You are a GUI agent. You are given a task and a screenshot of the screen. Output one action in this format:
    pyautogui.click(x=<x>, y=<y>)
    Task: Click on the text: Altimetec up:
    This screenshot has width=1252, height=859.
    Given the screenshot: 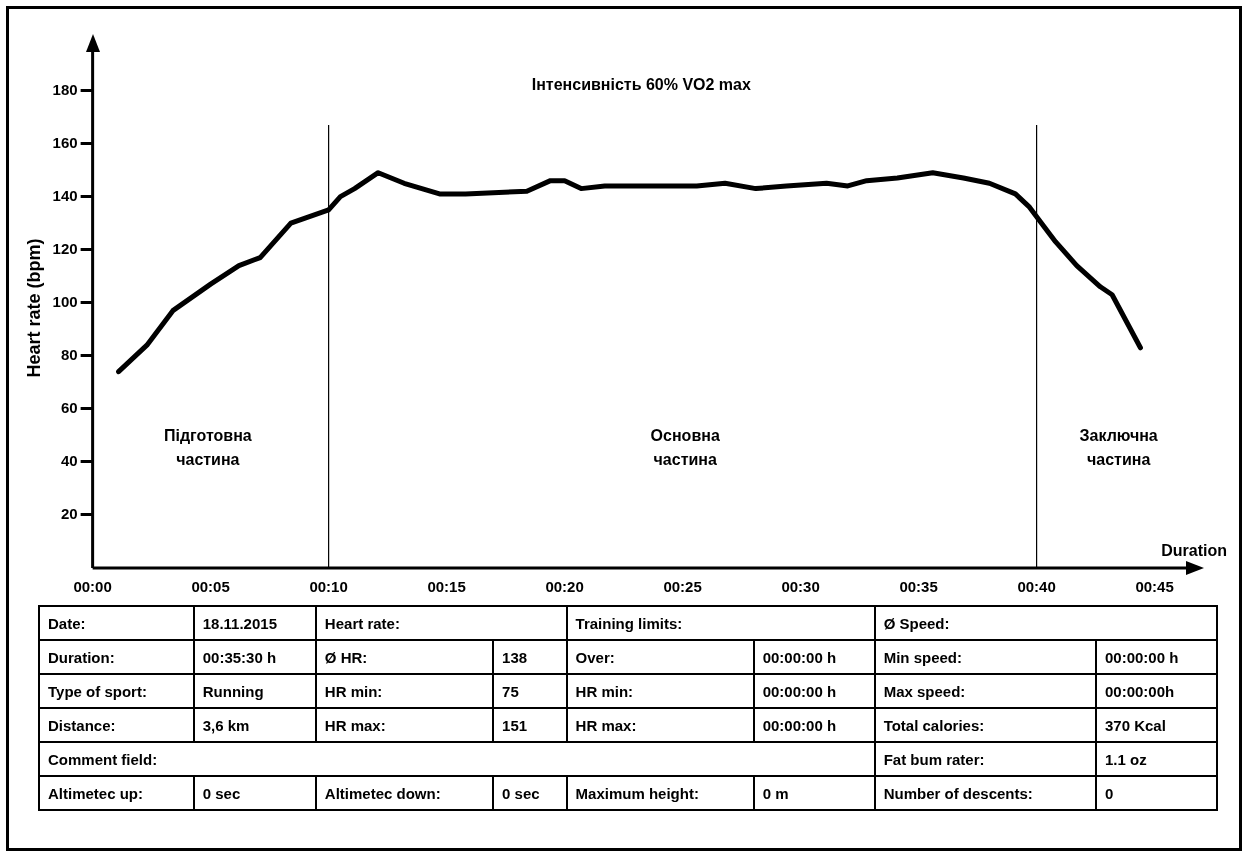 What is the action you would take?
    pyautogui.click(x=116, y=793)
    